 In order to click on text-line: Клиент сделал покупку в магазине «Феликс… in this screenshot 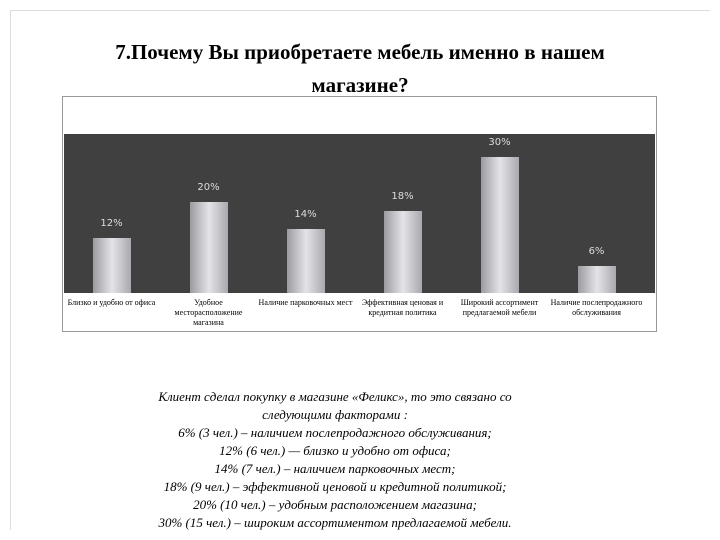, I will do `click(335, 396)`.